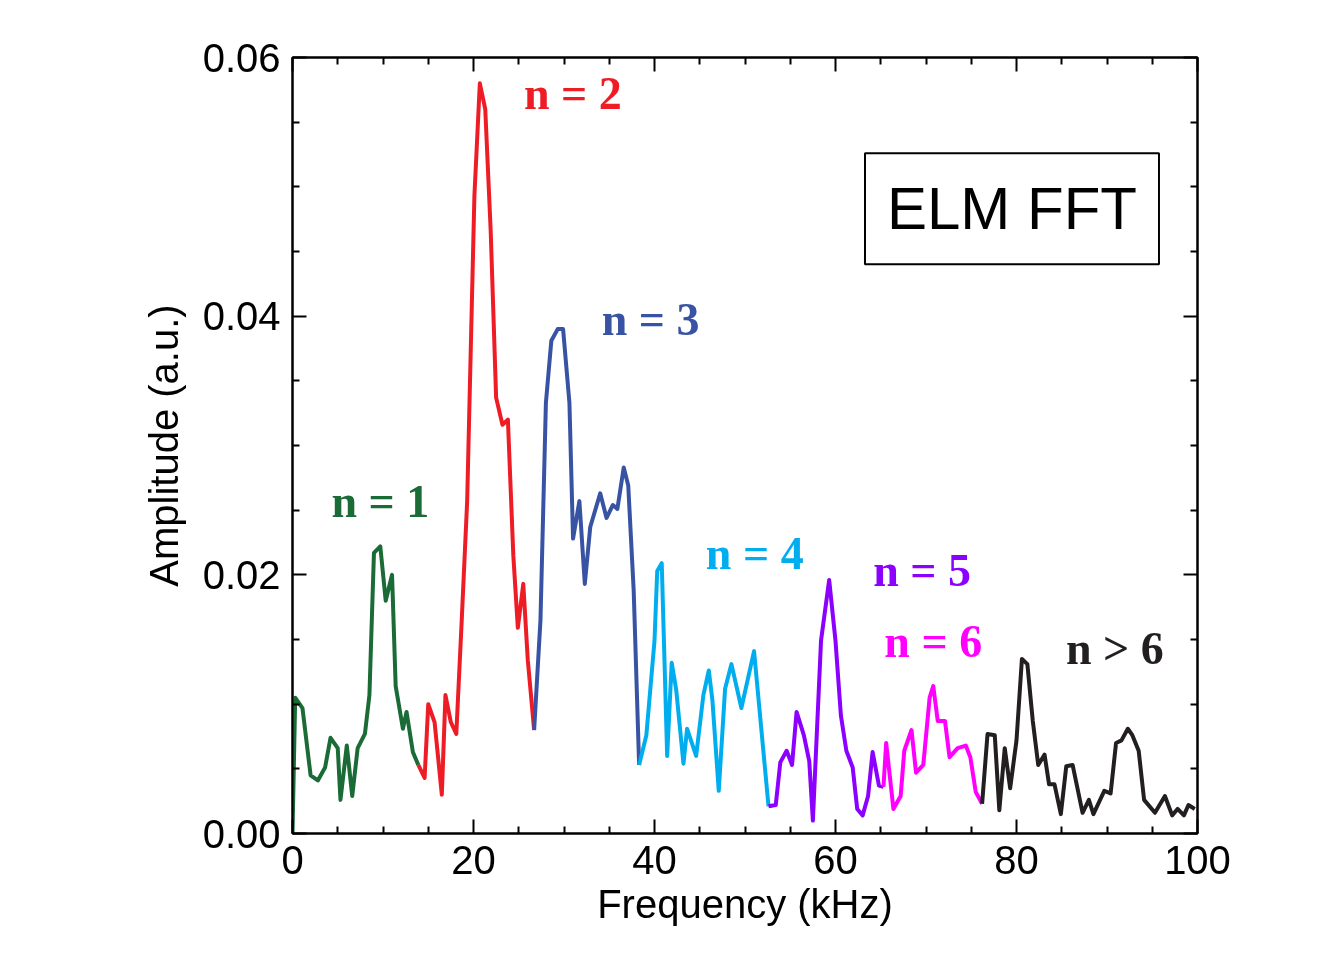 The width and height of the screenshot is (1335, 971). Describe the element at coordinates (241, 833) in the screenshot. I see `y-tick-label: 0.00` at that location.